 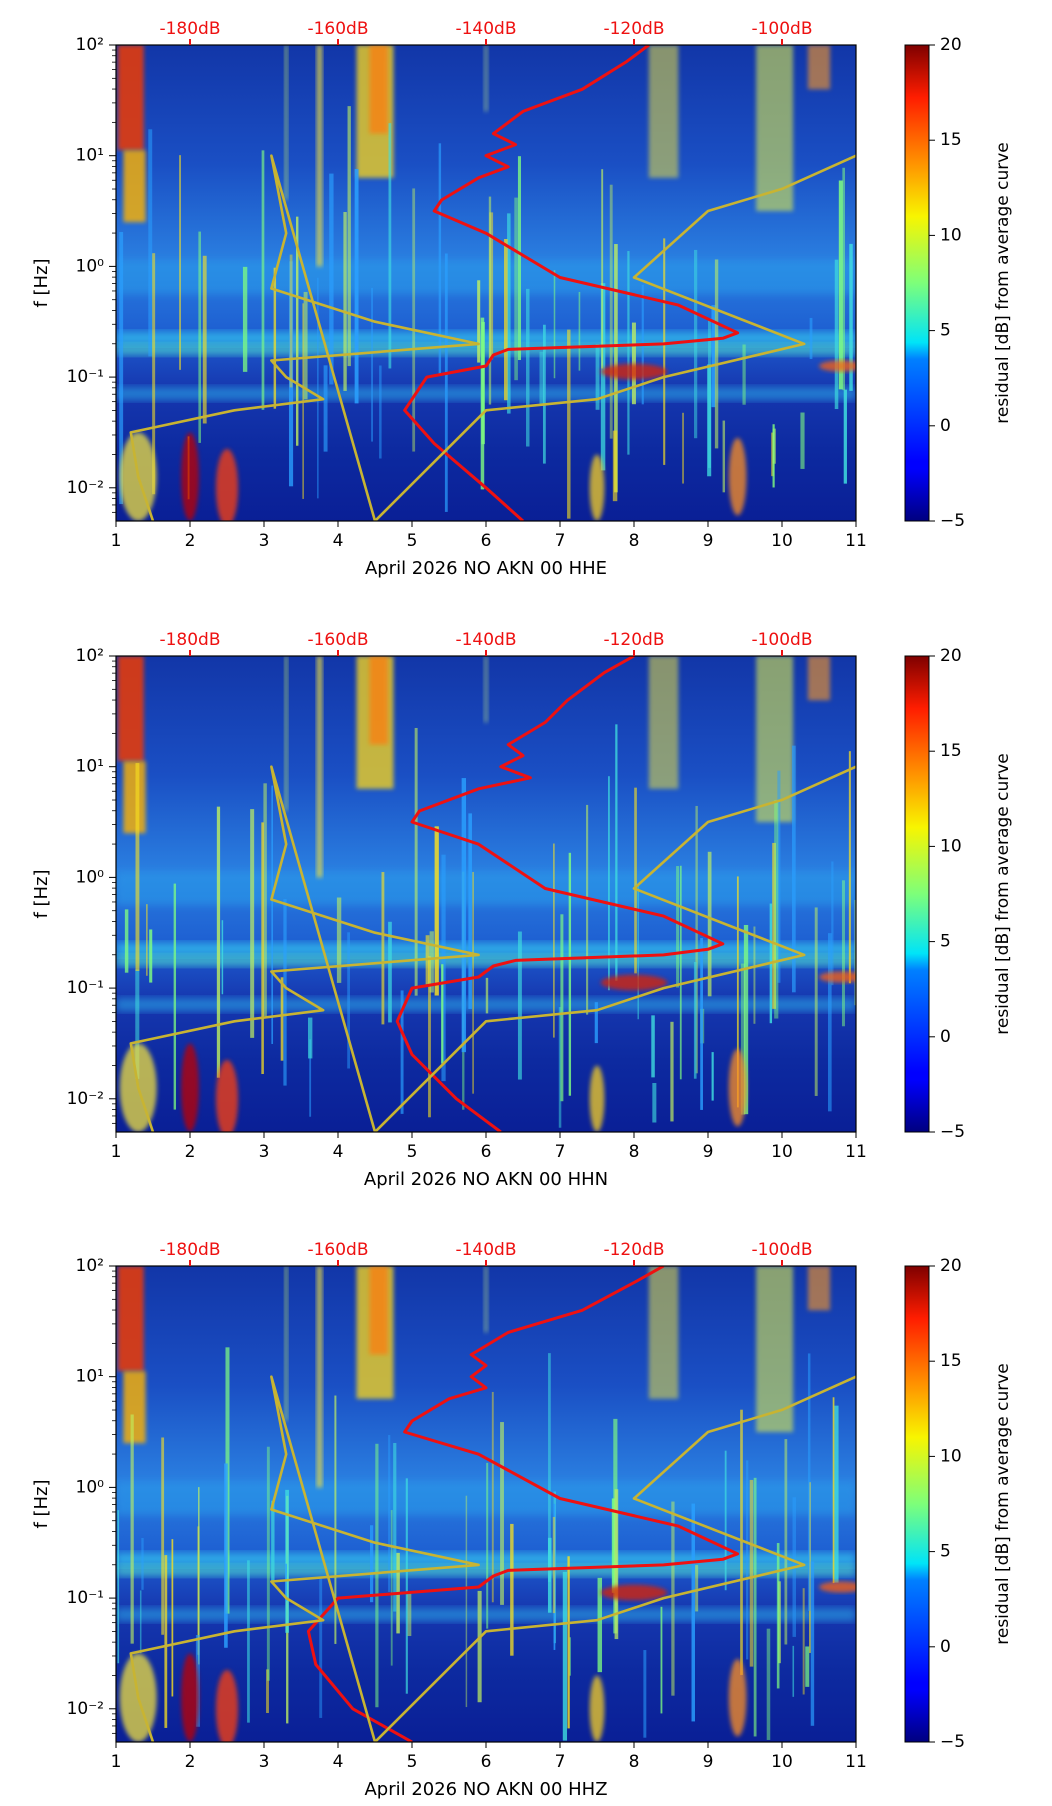 I want to click on x-tick-label: 7, so click(x=560, y=541).